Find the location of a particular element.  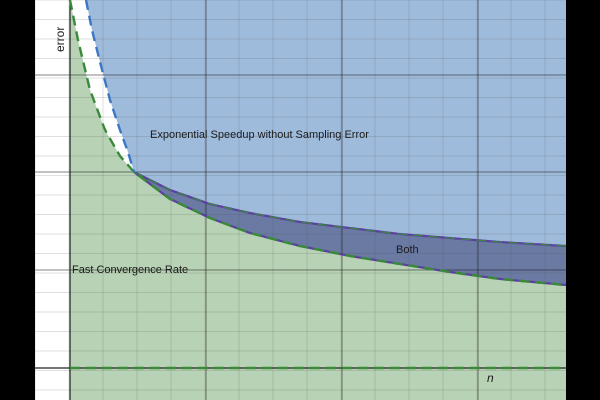

curve-blue-dashed is located at coordinates (110, 86).